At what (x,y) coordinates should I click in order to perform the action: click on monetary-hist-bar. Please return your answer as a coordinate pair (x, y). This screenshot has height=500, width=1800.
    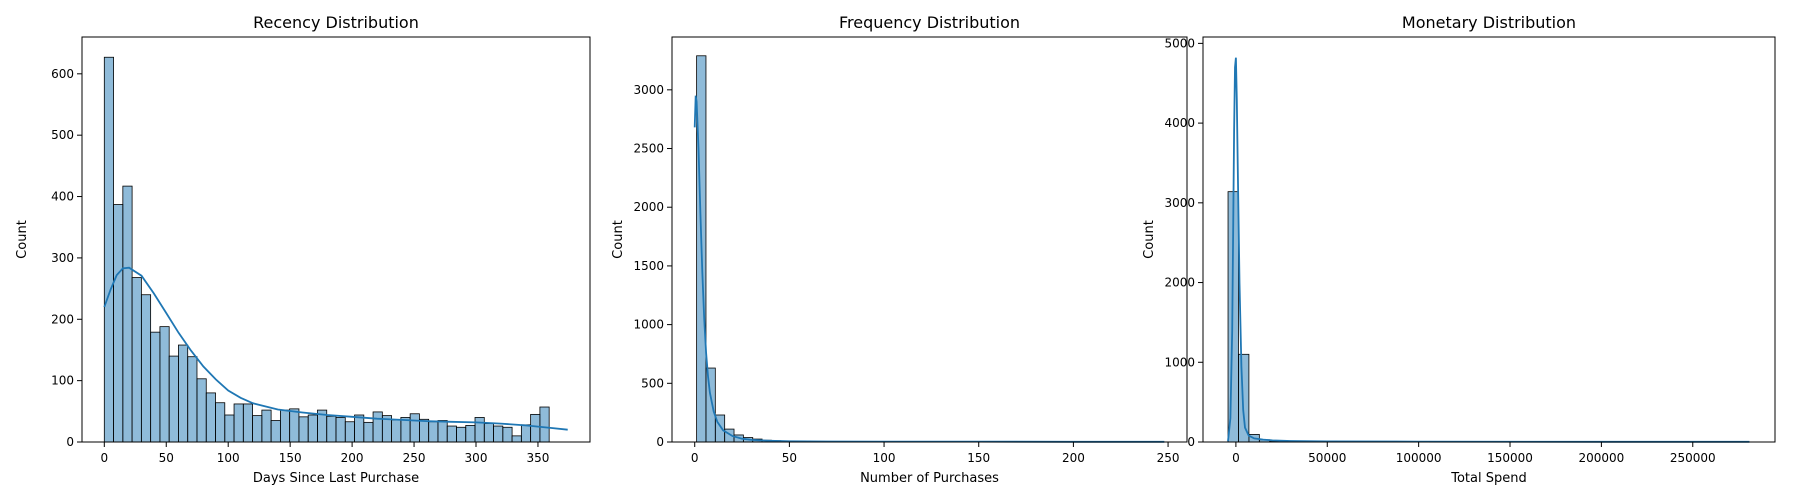
    Looking at the image, I should click on (1244, 398).